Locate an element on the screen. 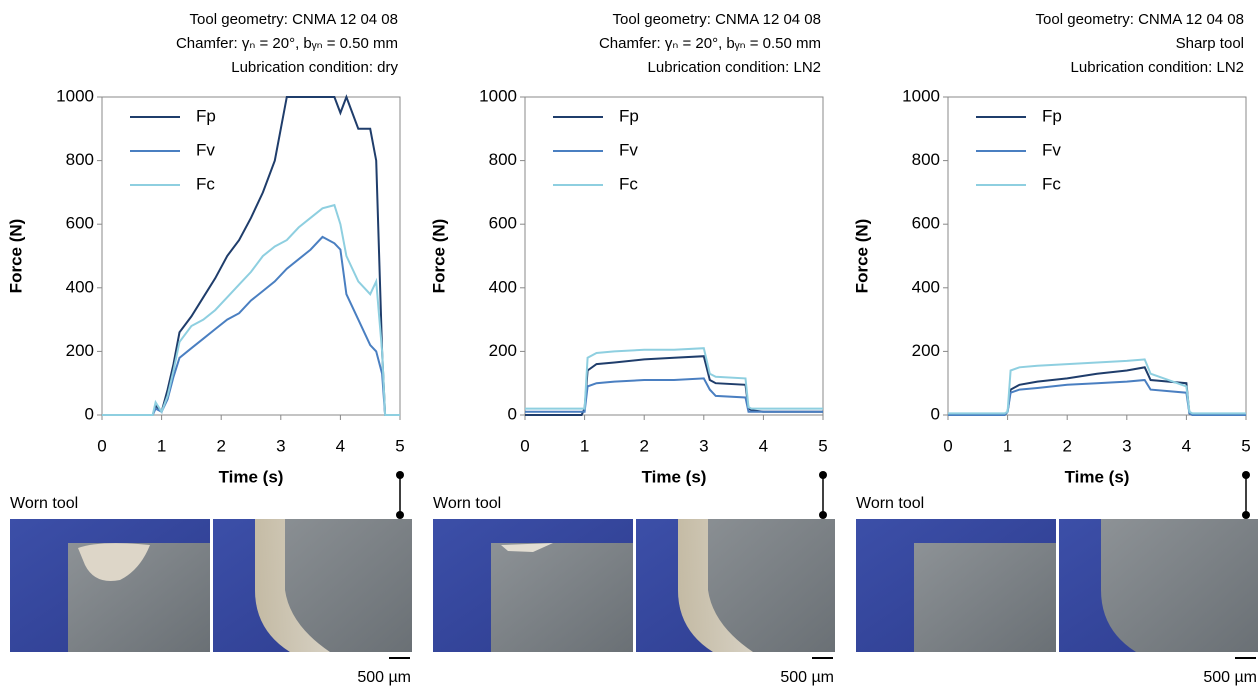 The image size is (1260, 694). tool-edge is located at coordinates (1179, 585).